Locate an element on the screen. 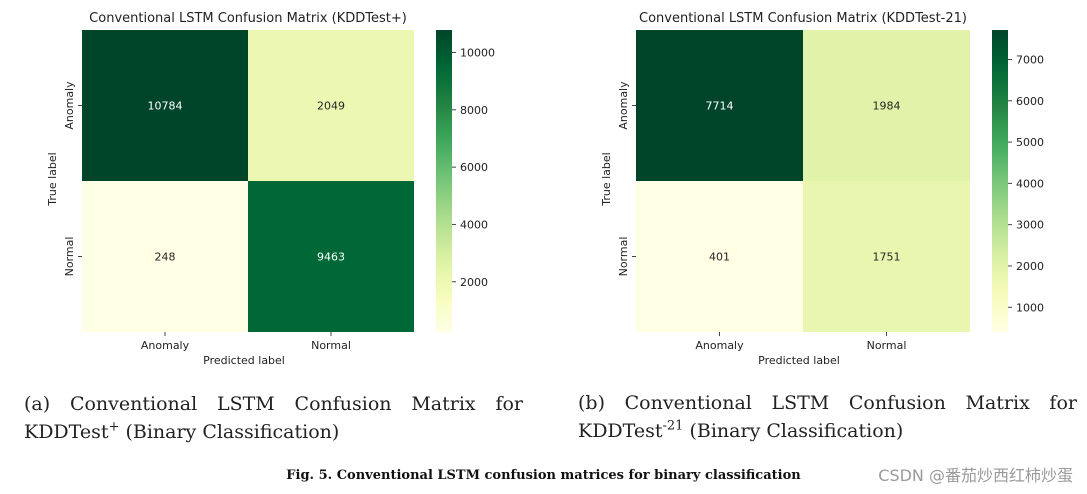  subcaption-b-word: for is located at coordinates (1063, 403).